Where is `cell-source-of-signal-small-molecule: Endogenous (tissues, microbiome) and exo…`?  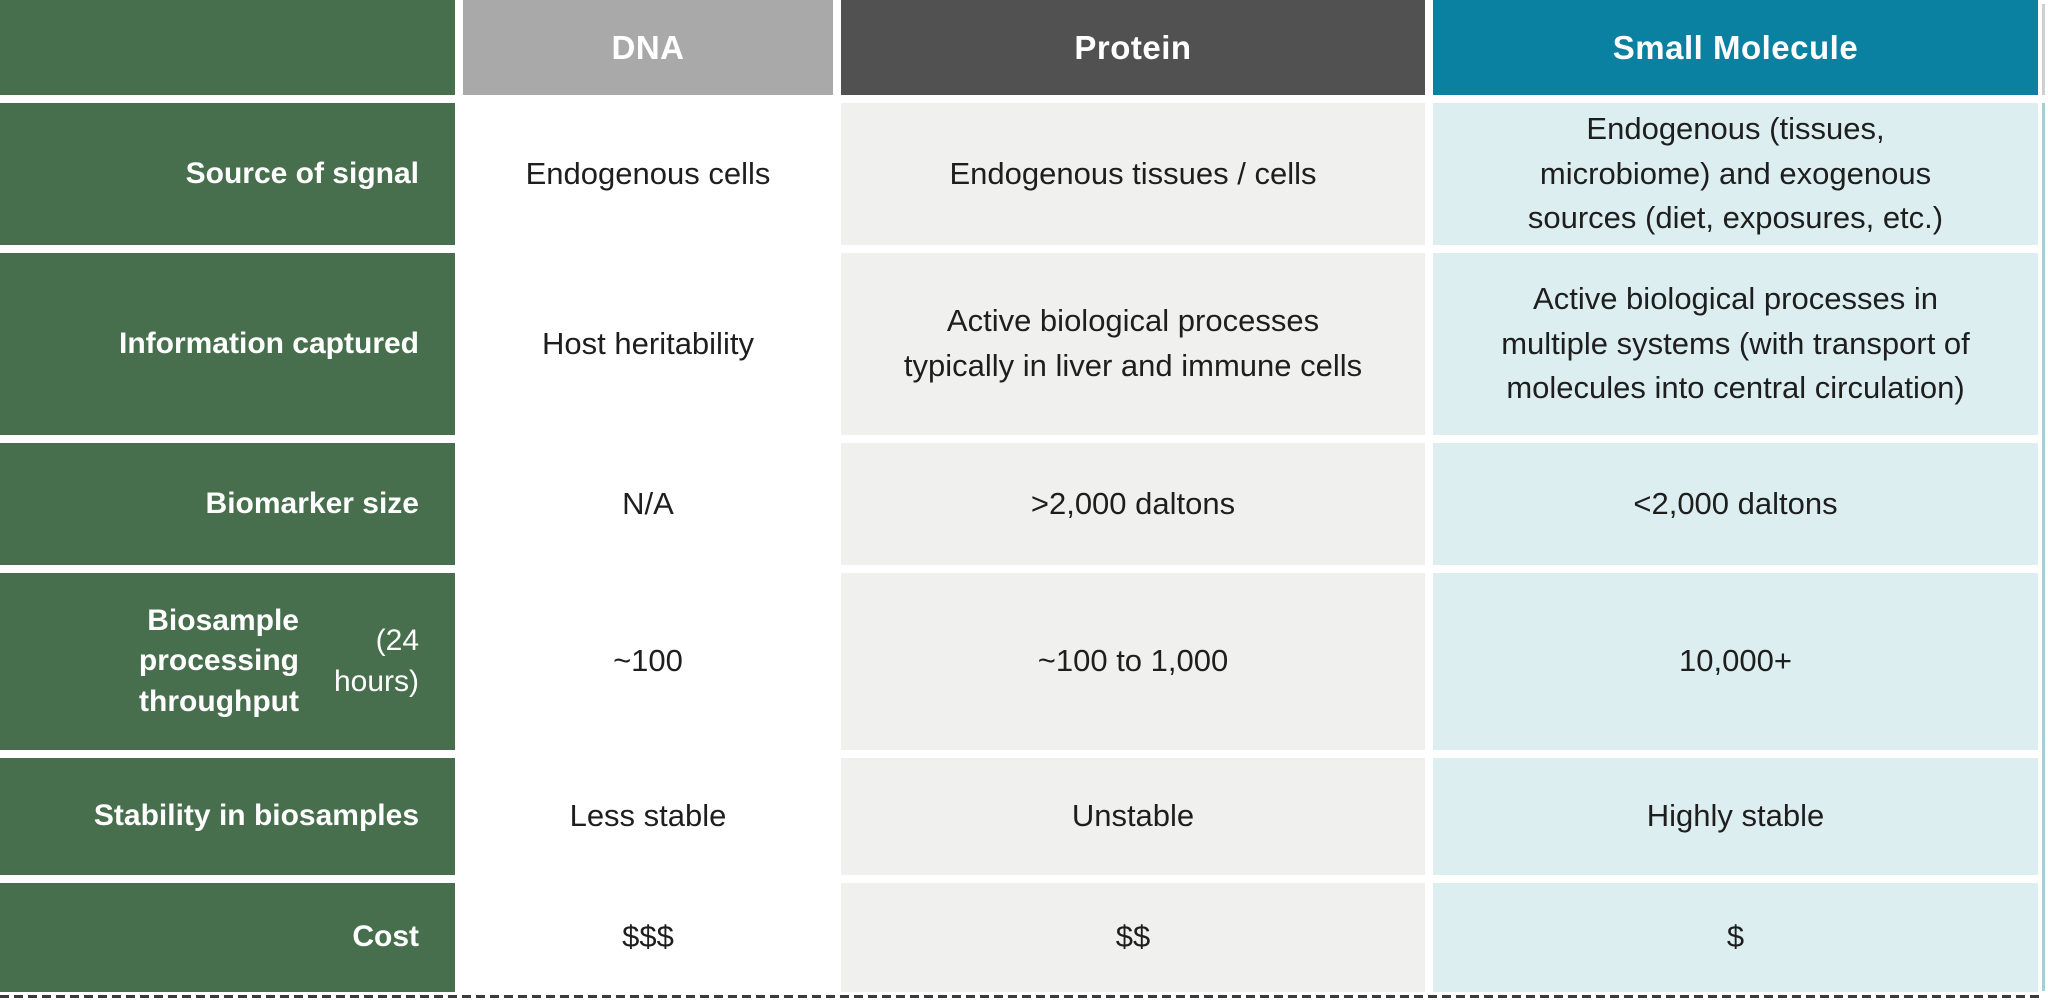
cell-source-of-signal-small-molecule: Endogenous (tissues, microbiome) and exo… is located at coordinates (1735, 174).